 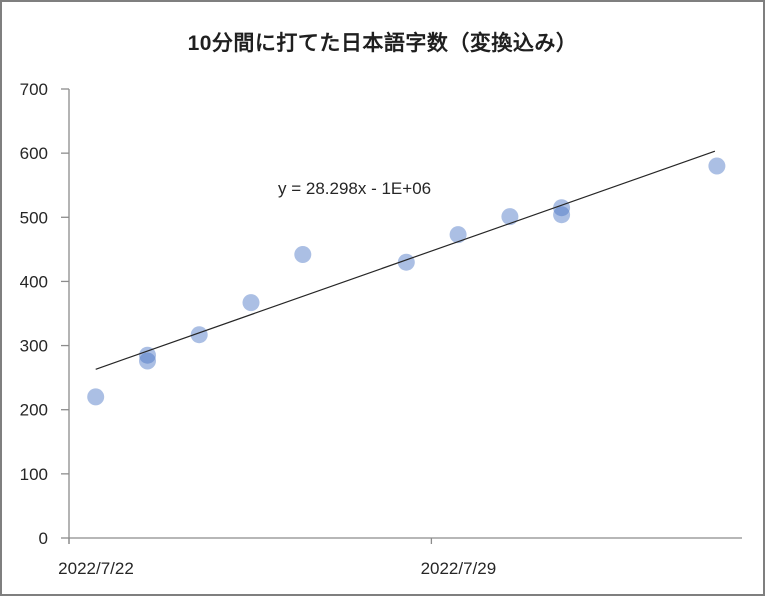 What do you see at coordinates (459, 568) in the screenshot?
I see `x-tick-label: 2022/7/29` at bounding box center [459, 568].